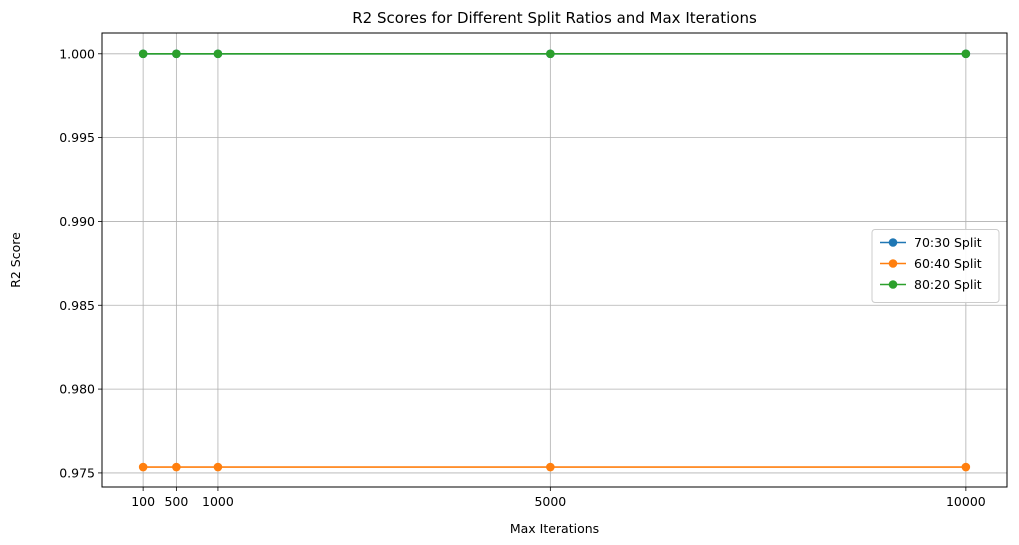 The height and width of the screenshot is (545, 1019). Describe the element at coordinates (77, 53) in the screenshot. I see `y-tick-label: 1.000` at that location.